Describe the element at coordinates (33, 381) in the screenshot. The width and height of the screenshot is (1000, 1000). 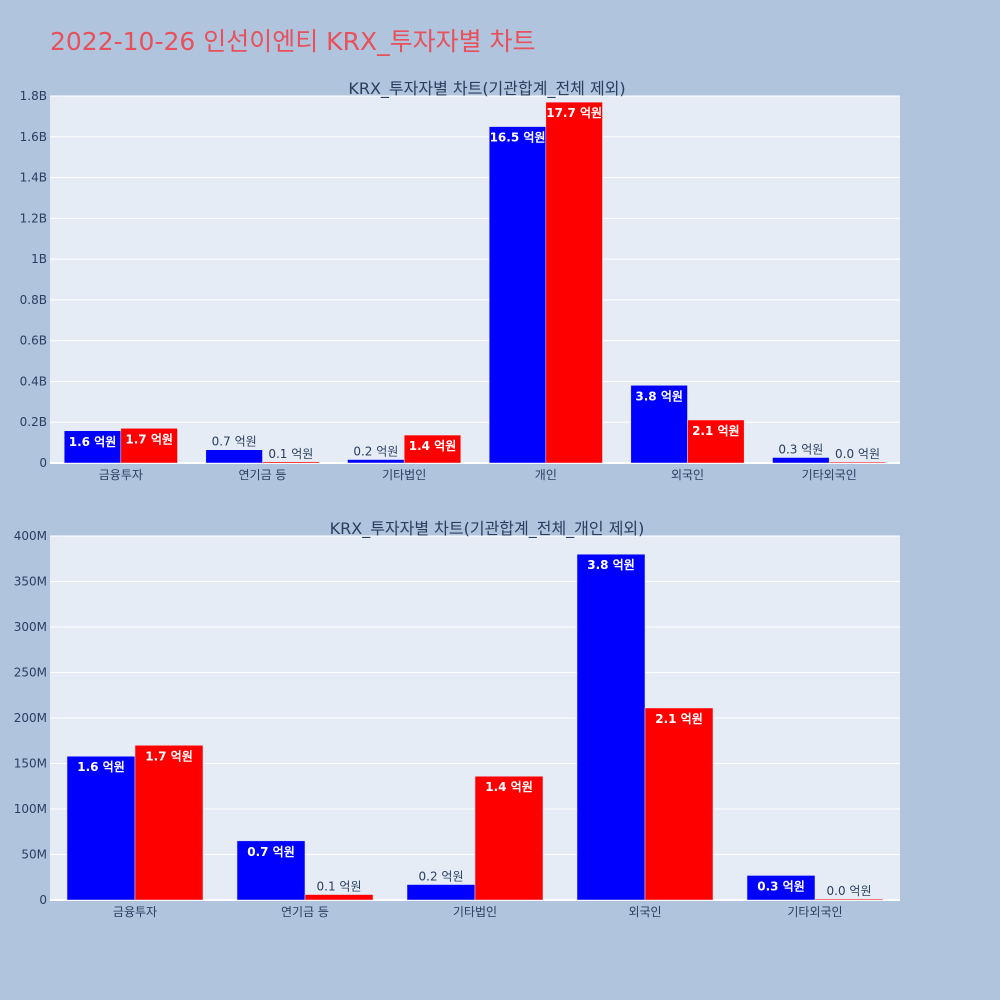
I see `y-tick-label: 0.4B` at that location.